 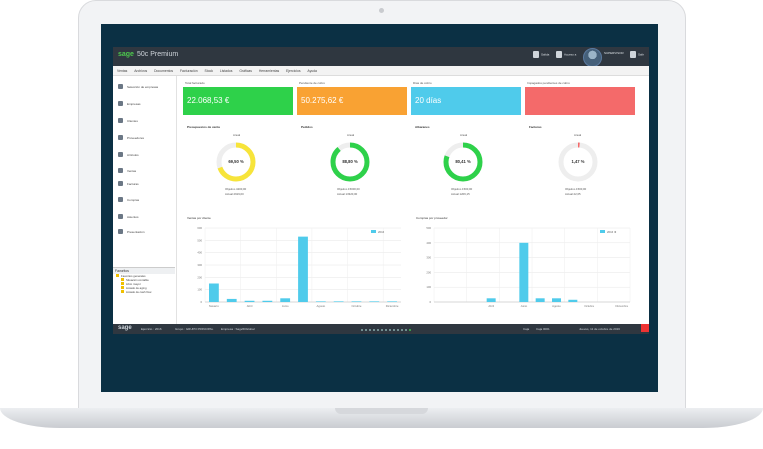 What do you see at coordinates (236, 189) in the screenshot?
I see `gauge-target: Objetivo 4200,00` at bounding box center [236, 189].